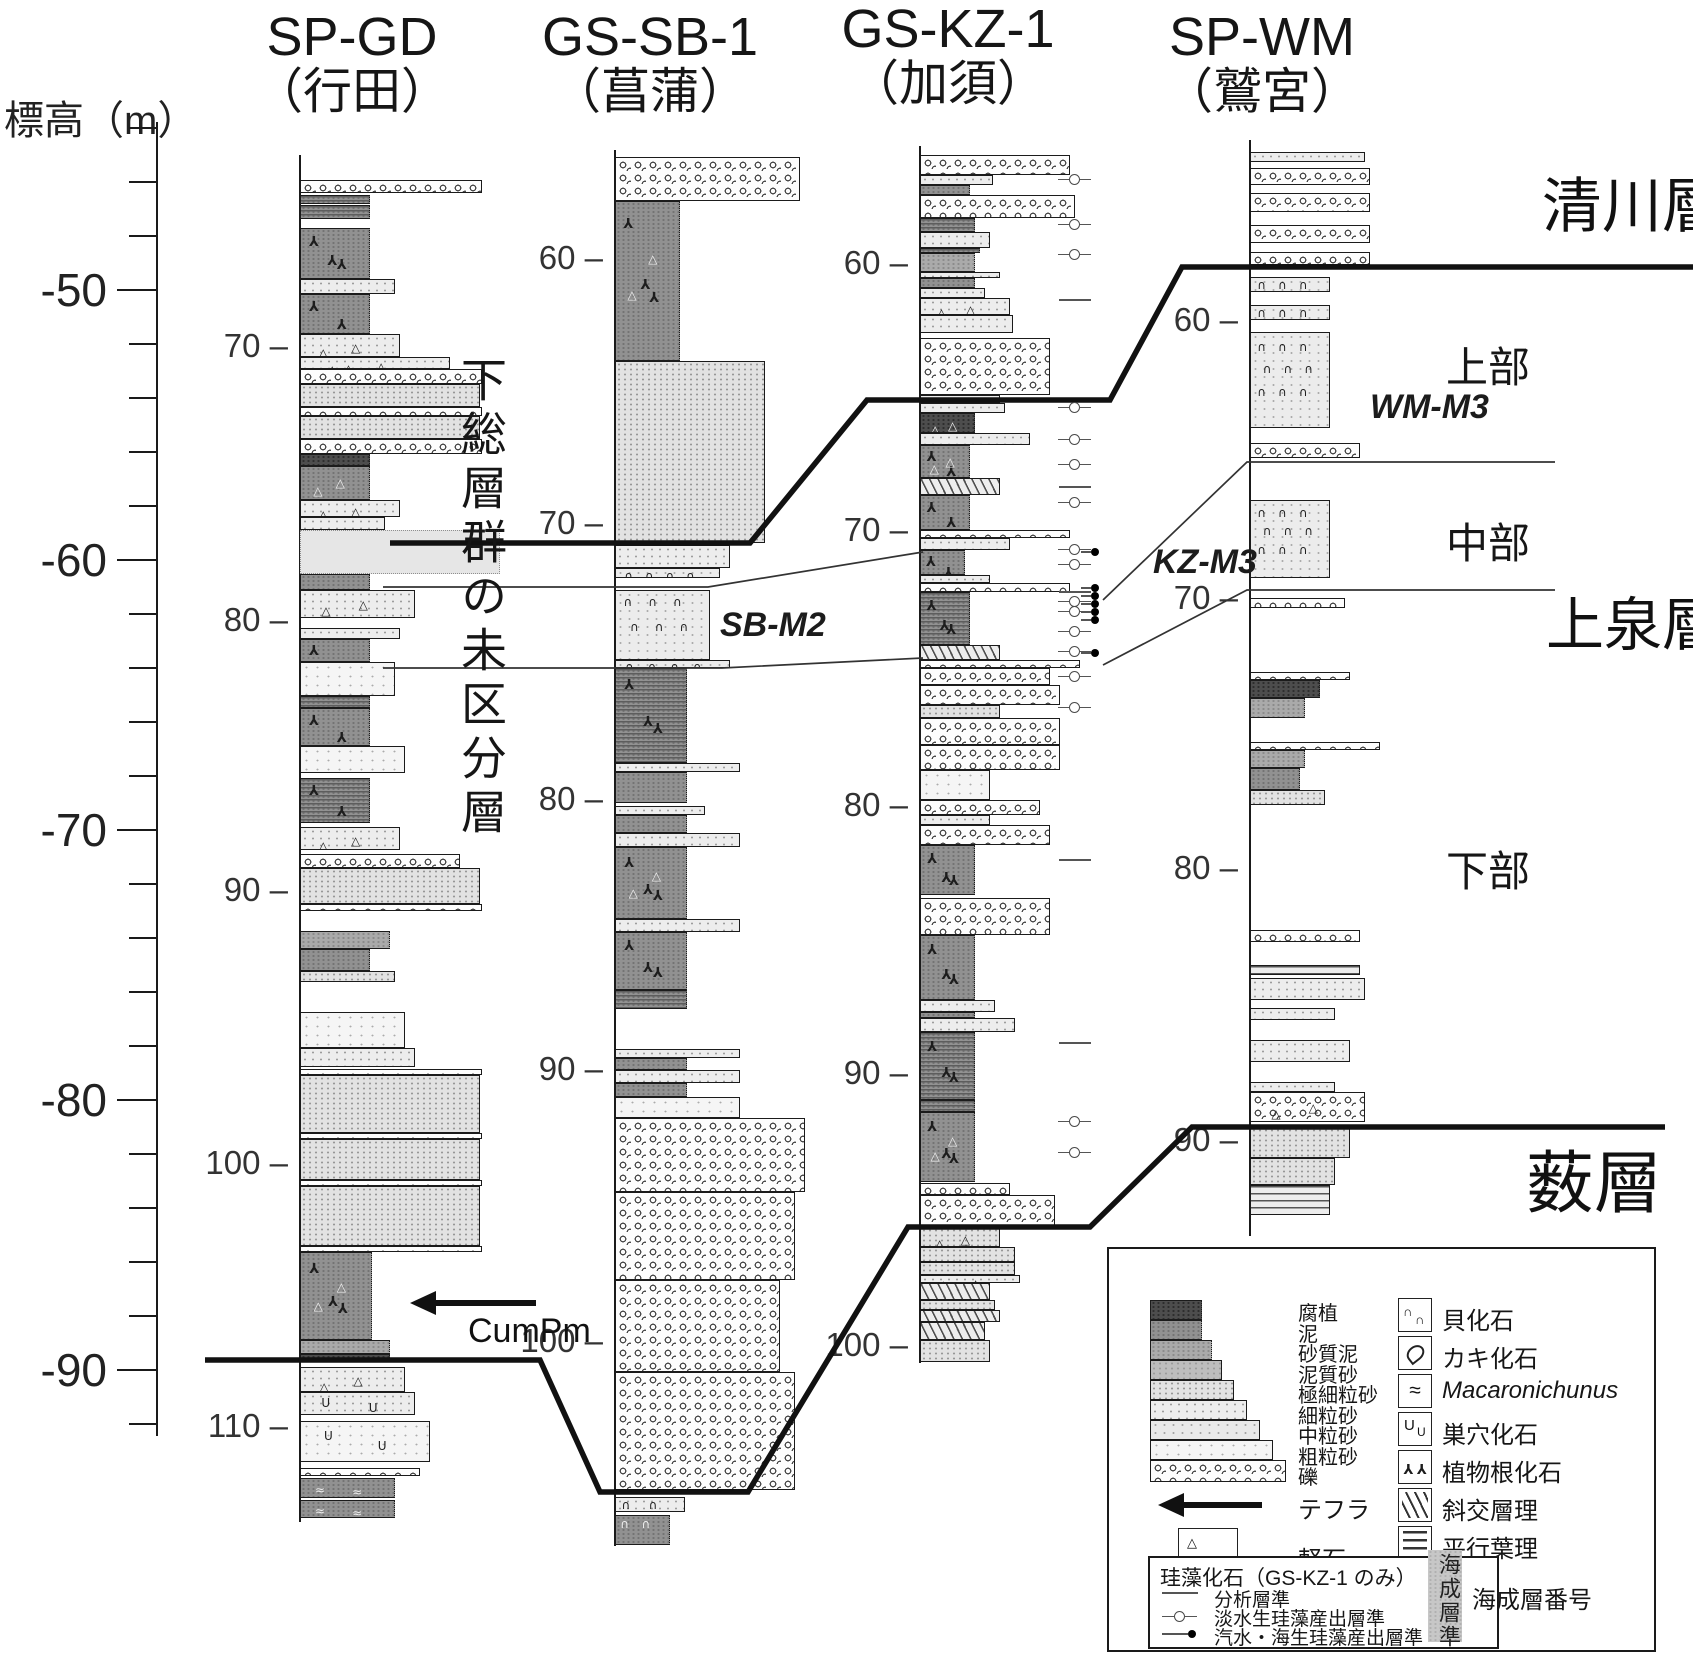  Describe the element at coordinates (1198, 1410) in the screenshot. I see `legend-swatch-fsand` at that location.